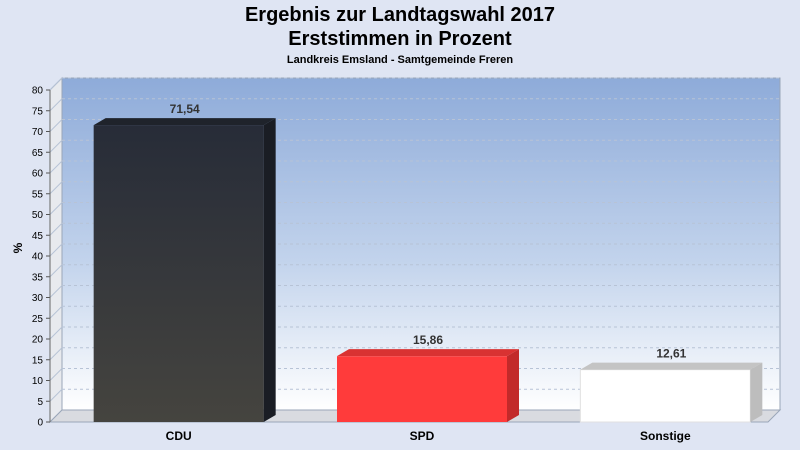  Describe the element at coordinates (18, 247) in the screenshot. I see `y-axis-label: %` at that location.